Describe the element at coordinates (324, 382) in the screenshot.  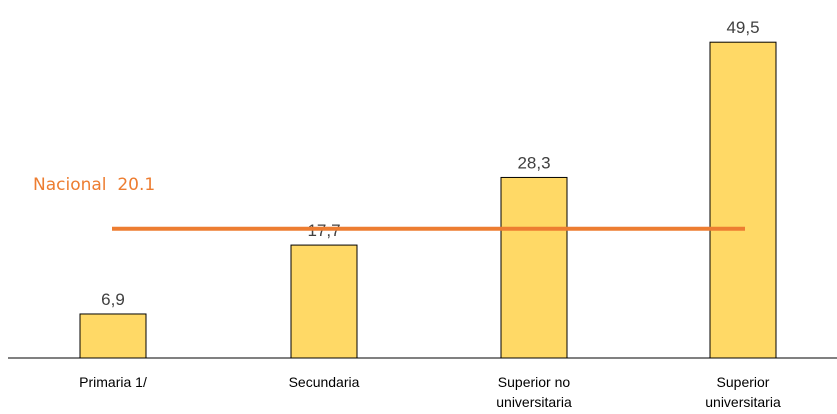
I see `category-label-2: Secundaria` at that location.